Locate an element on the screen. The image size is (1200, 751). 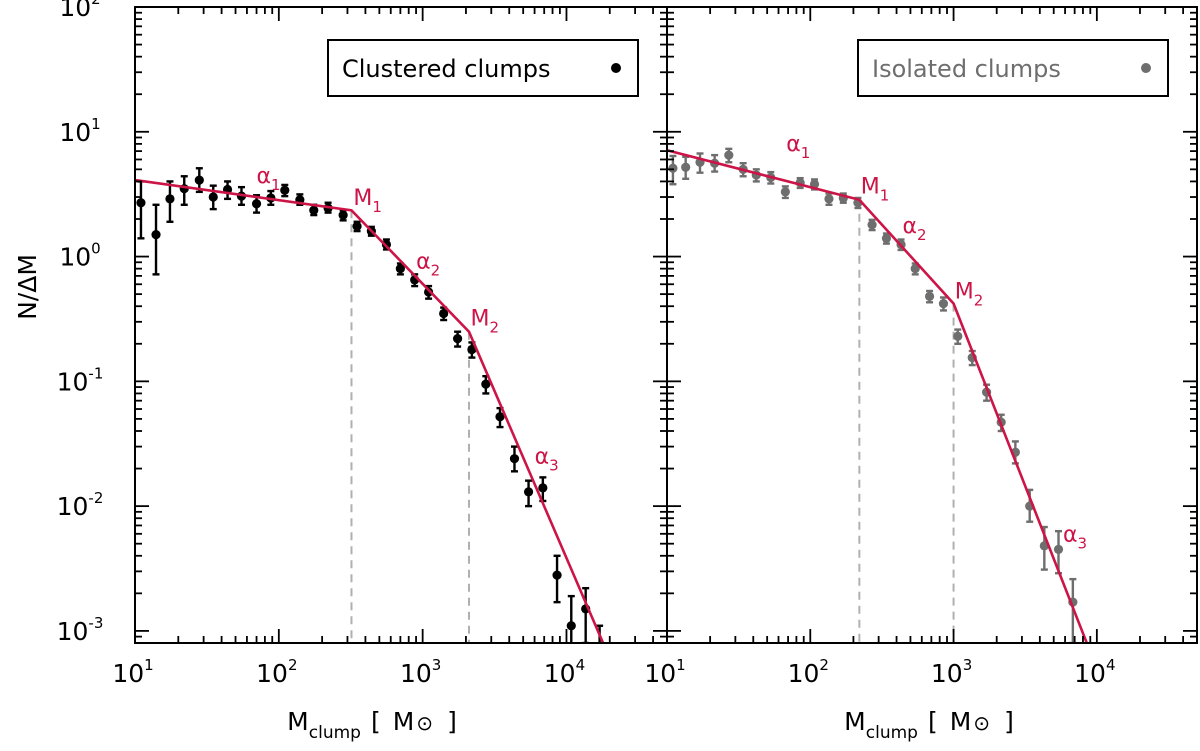
x-axis-title-left: Mclump[M ⊙] is located at coordinates (372, 725).